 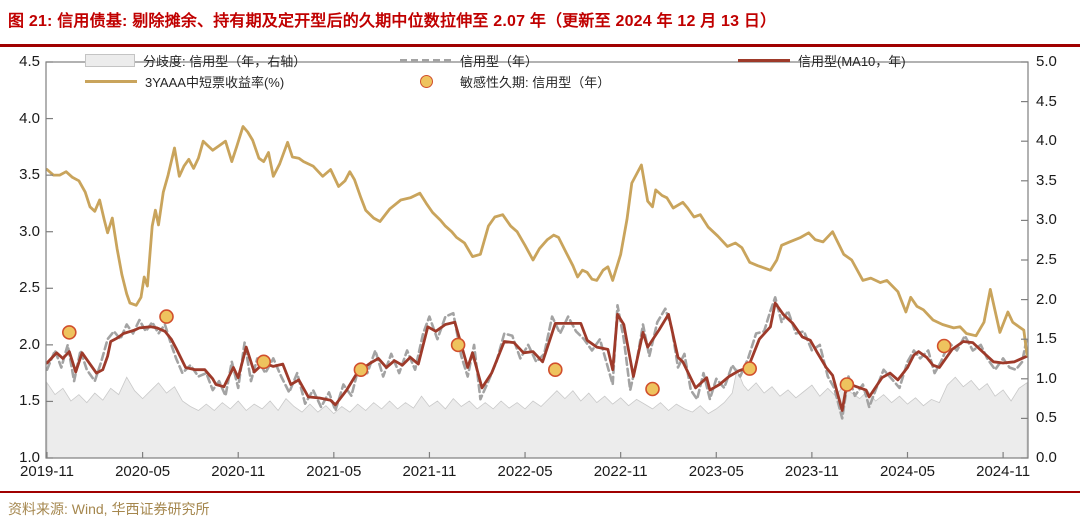 What do you see at coordinates (29, 61) in the screenshot?
I see `left-axis-tick-label: 4.5` at bounding box center [29, 61].